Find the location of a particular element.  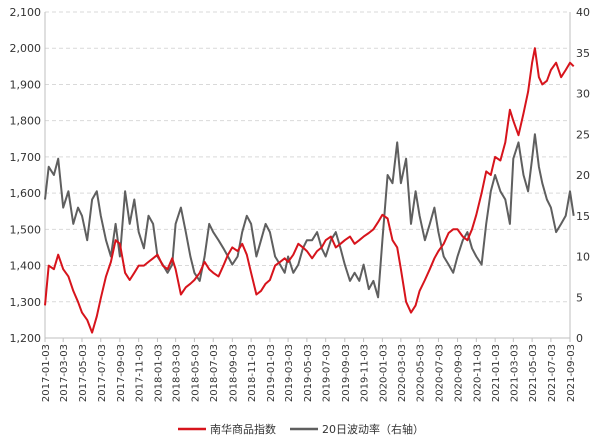

y-axis-right: 0 5 10 15 20 25 30 35 40 is located at coordinates (583, 175).